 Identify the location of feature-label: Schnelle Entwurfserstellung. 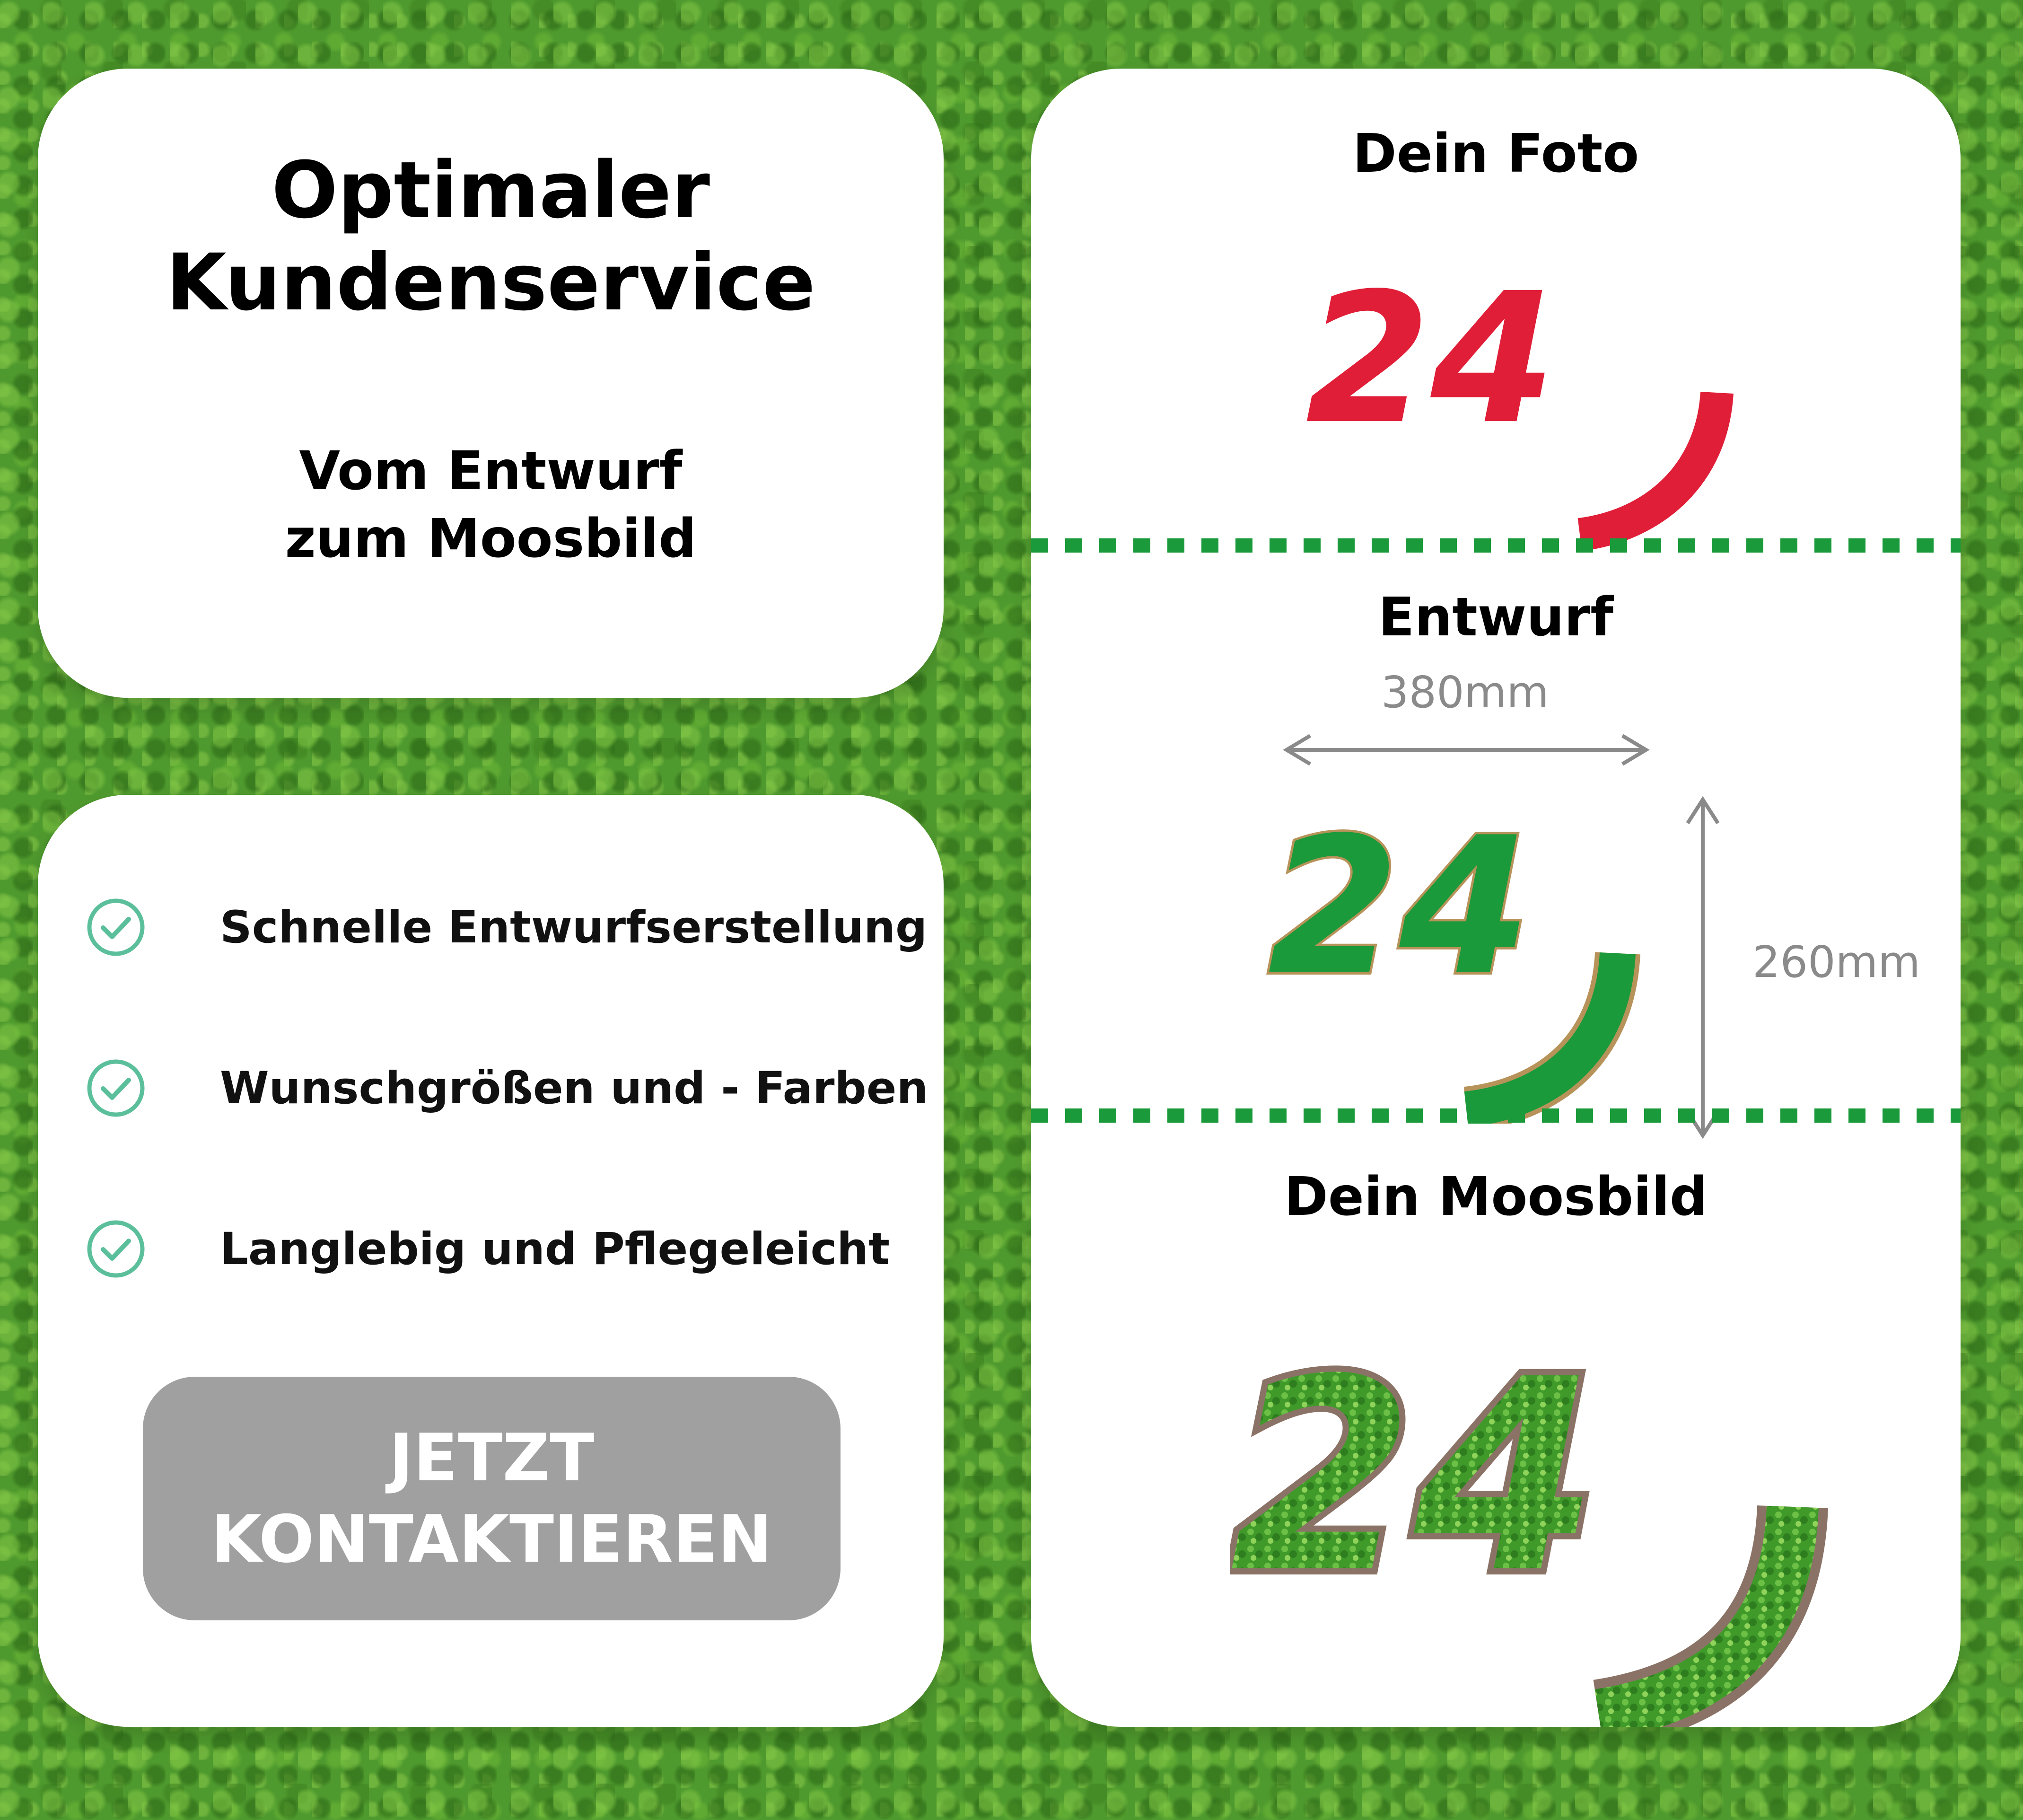
(574, 927).